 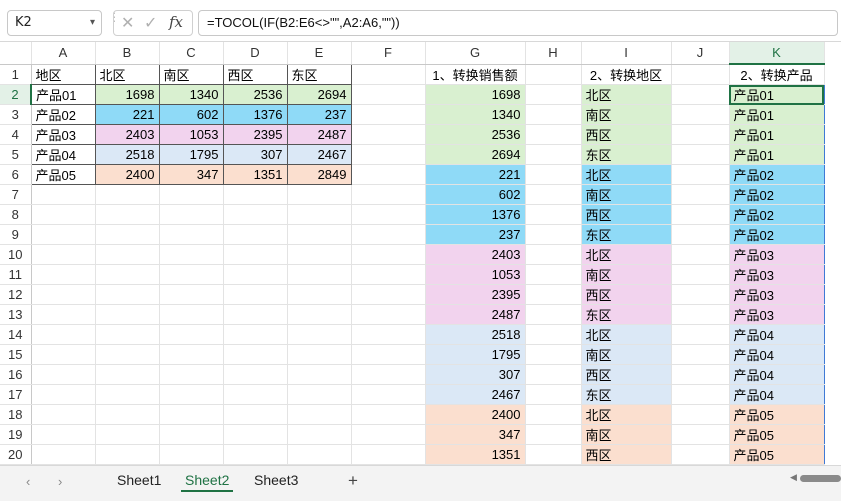 What do you see at coordinates (776, 414) in the screenshot?
I see `cell-k18: 产品05` at bounding box center [776, 414].